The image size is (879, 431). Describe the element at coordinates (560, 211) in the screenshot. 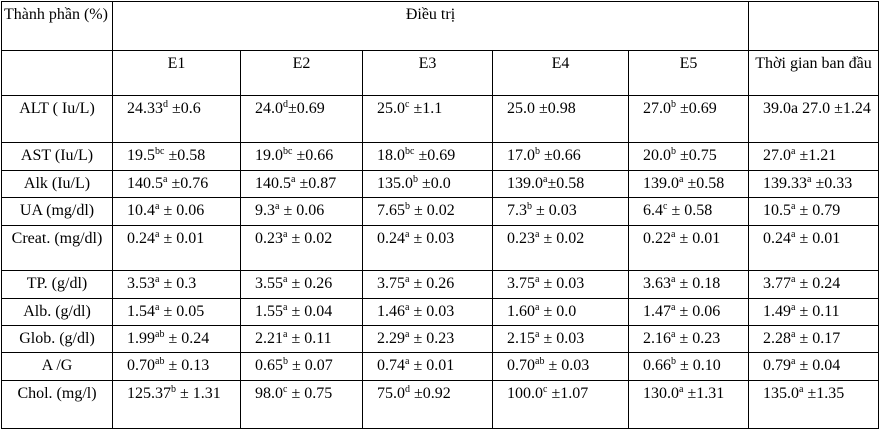

I see `table-cell: 7.3b ± 0.03` at that location.